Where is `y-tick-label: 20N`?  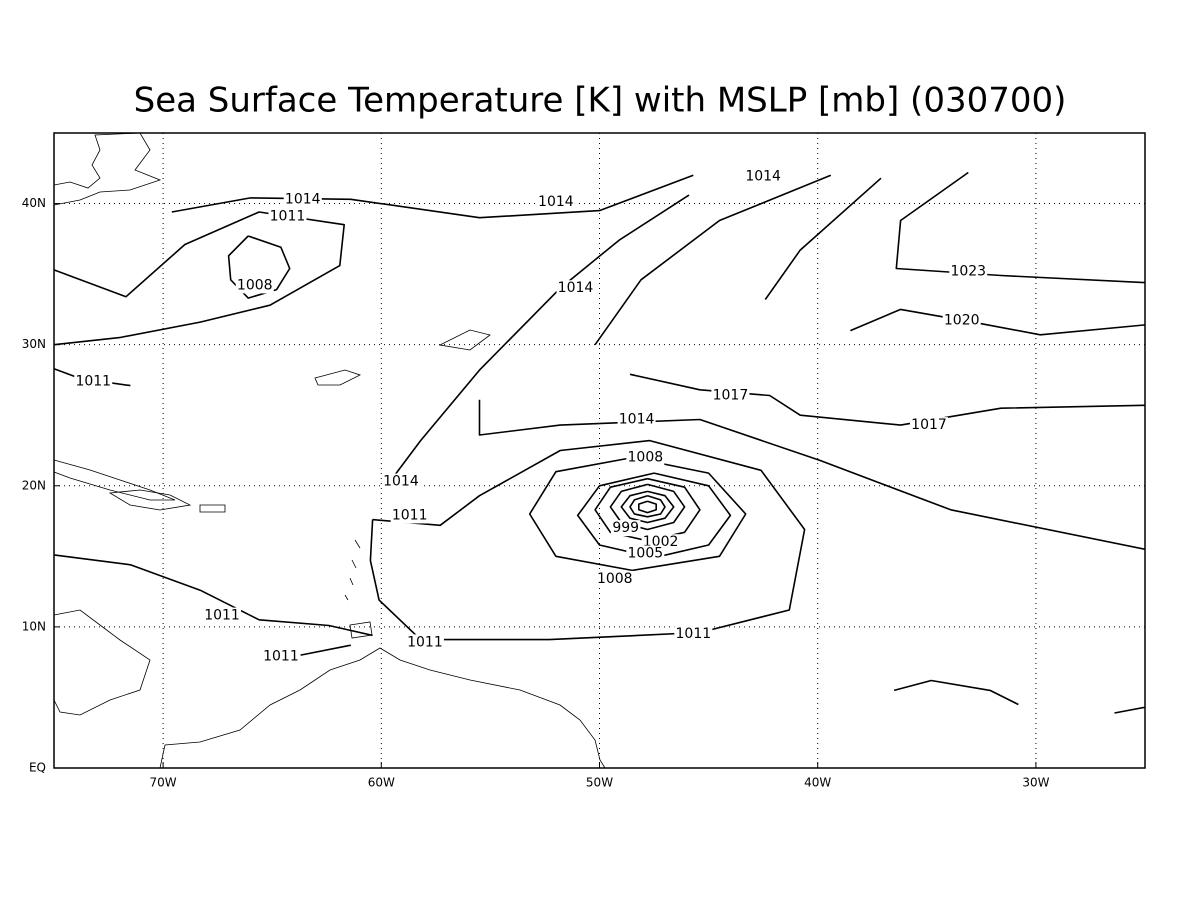 y-tick-label: 20N is located at coordinates (34, 485).